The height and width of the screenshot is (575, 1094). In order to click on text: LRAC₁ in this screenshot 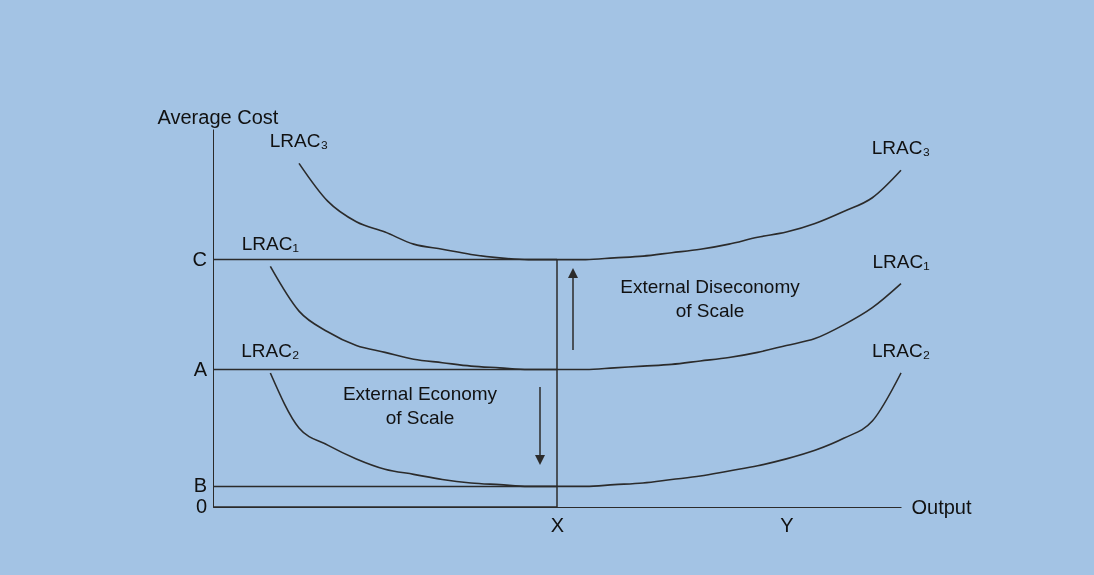, I will do `click(270, 244)`.